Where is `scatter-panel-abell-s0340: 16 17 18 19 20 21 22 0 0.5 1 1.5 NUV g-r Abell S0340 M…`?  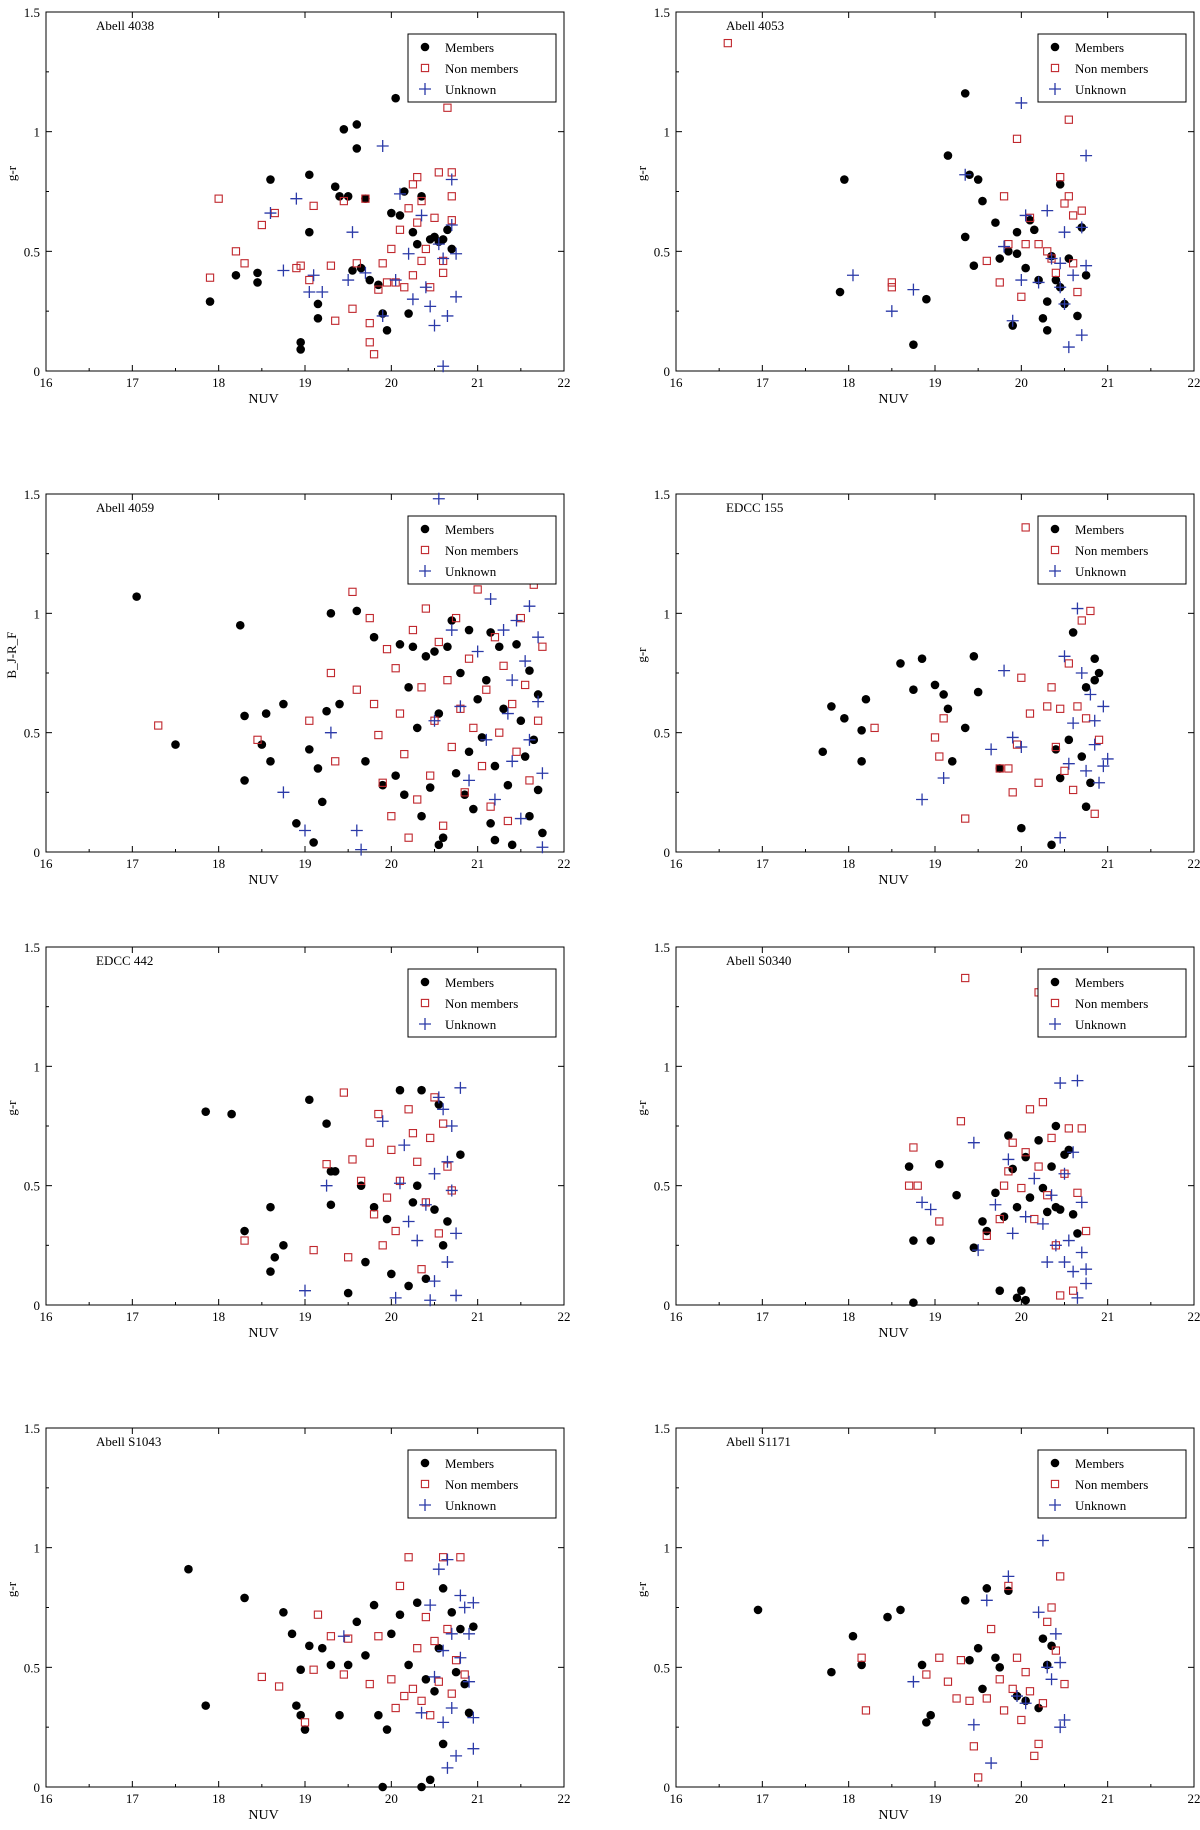 scatter-panel-abell-s0340: 16 17 18 19 20 21 22 0 0.5 1 1.5 NUV g-r Abell S0340 M… is located at coordinates (917, 1140).